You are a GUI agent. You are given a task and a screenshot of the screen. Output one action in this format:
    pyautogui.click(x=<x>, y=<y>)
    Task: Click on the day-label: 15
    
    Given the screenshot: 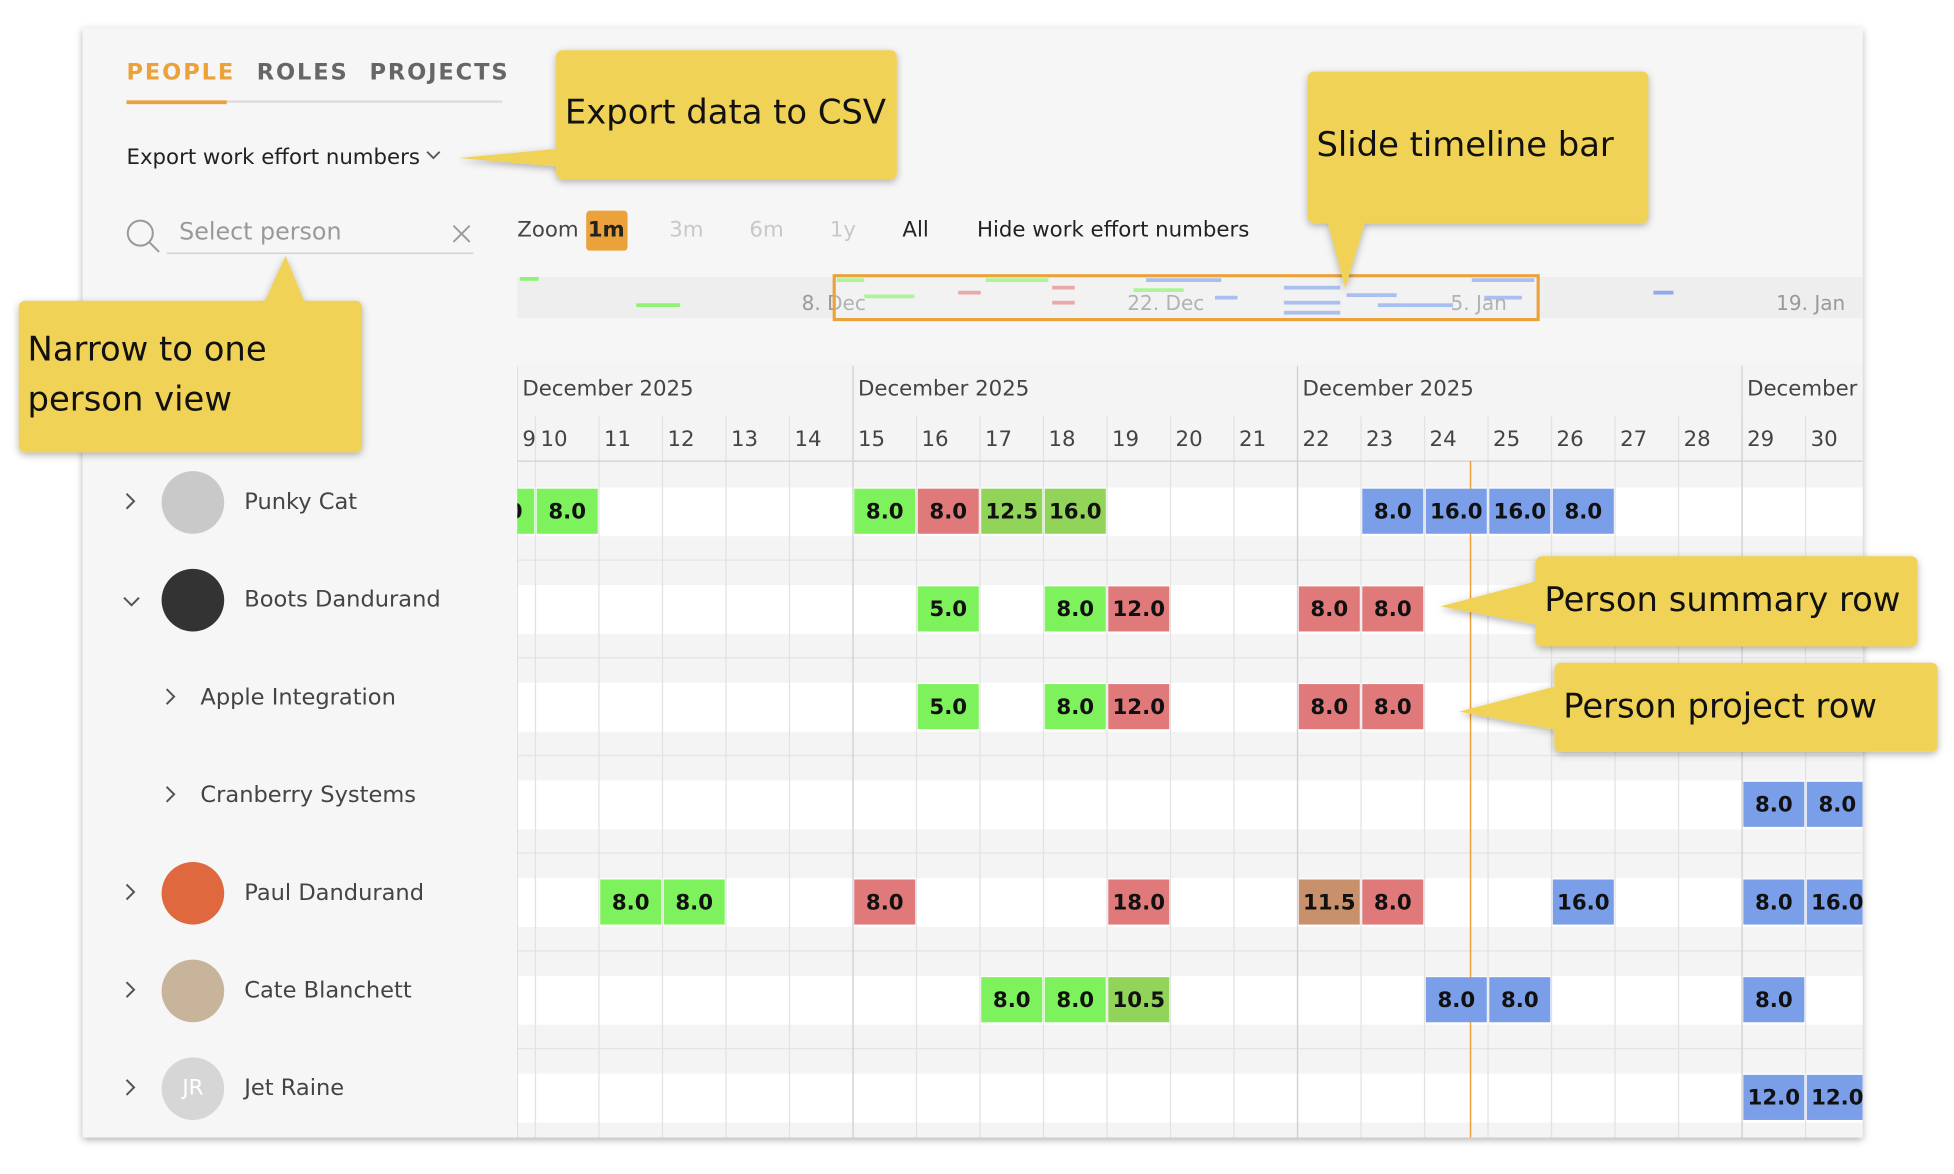 What is the action you would take?
    pyautogui.click(x=871, y=439)
    